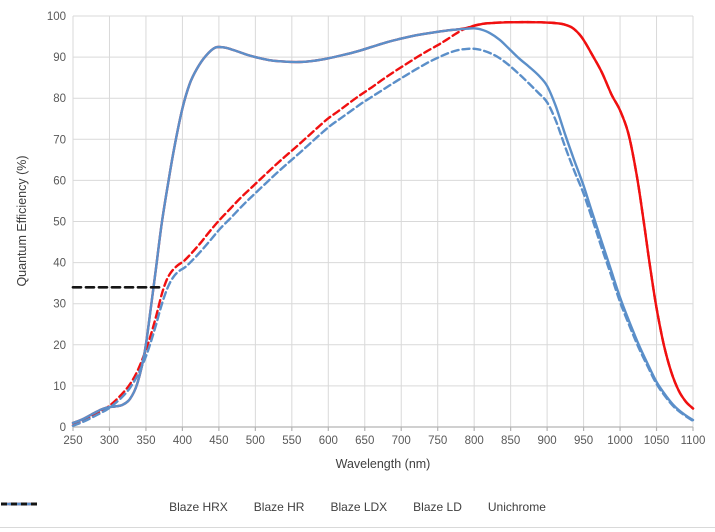 This screenshot has height=532, width=715. What do you see at coordinates (357, 527) in the screenshot?
I see `bottom-divider` at bounding box center [357, 527].